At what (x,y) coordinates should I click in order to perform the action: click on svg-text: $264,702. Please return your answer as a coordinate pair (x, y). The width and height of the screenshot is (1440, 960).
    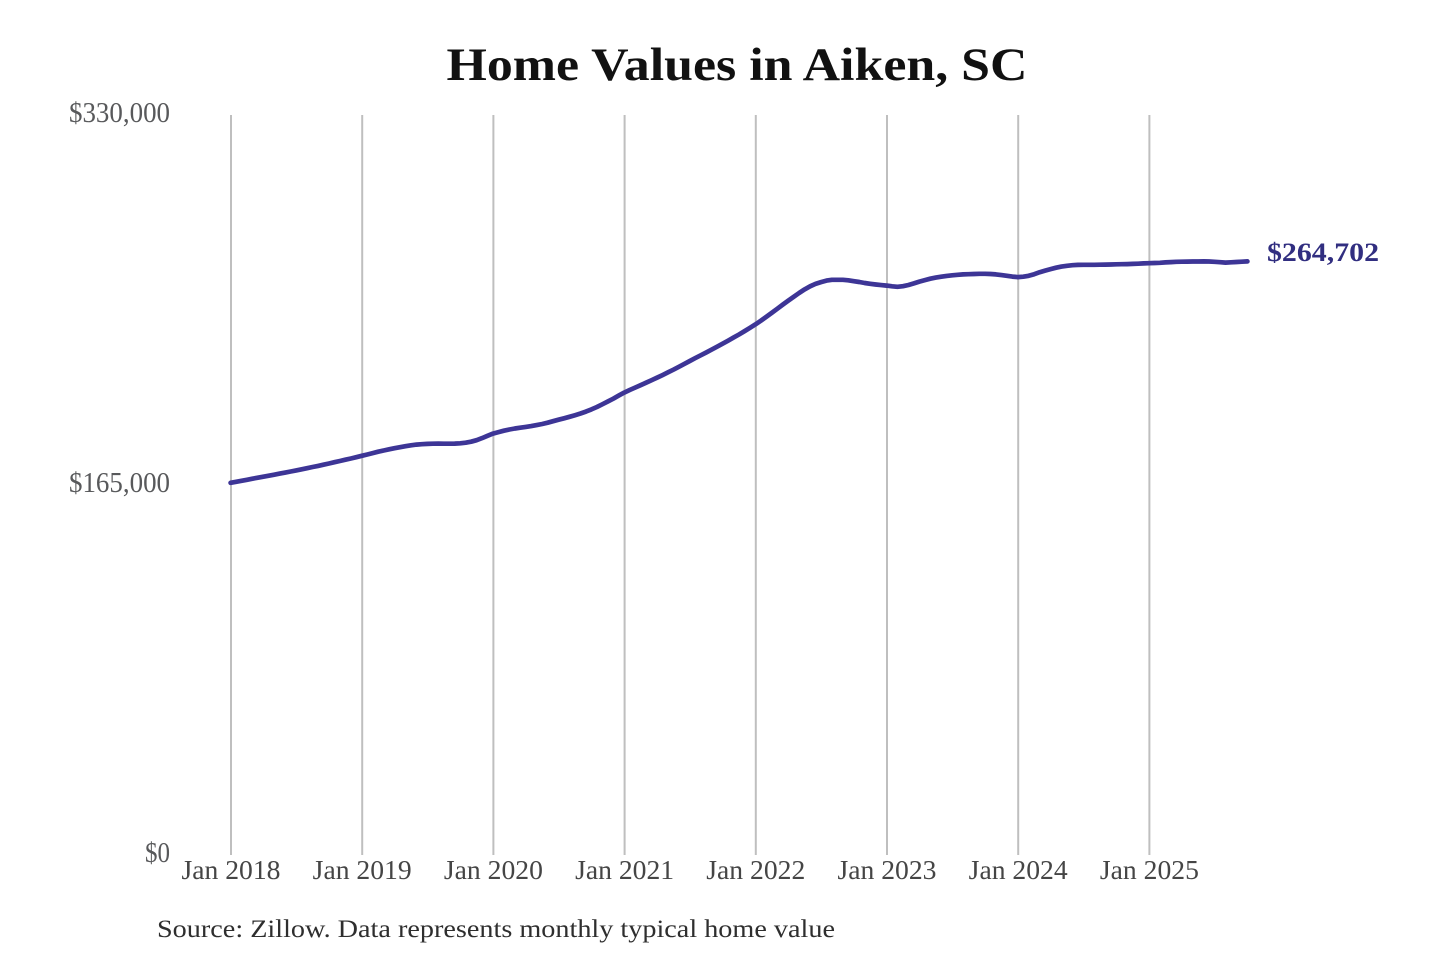
    Looking at the image, I should click on (1323, 252).